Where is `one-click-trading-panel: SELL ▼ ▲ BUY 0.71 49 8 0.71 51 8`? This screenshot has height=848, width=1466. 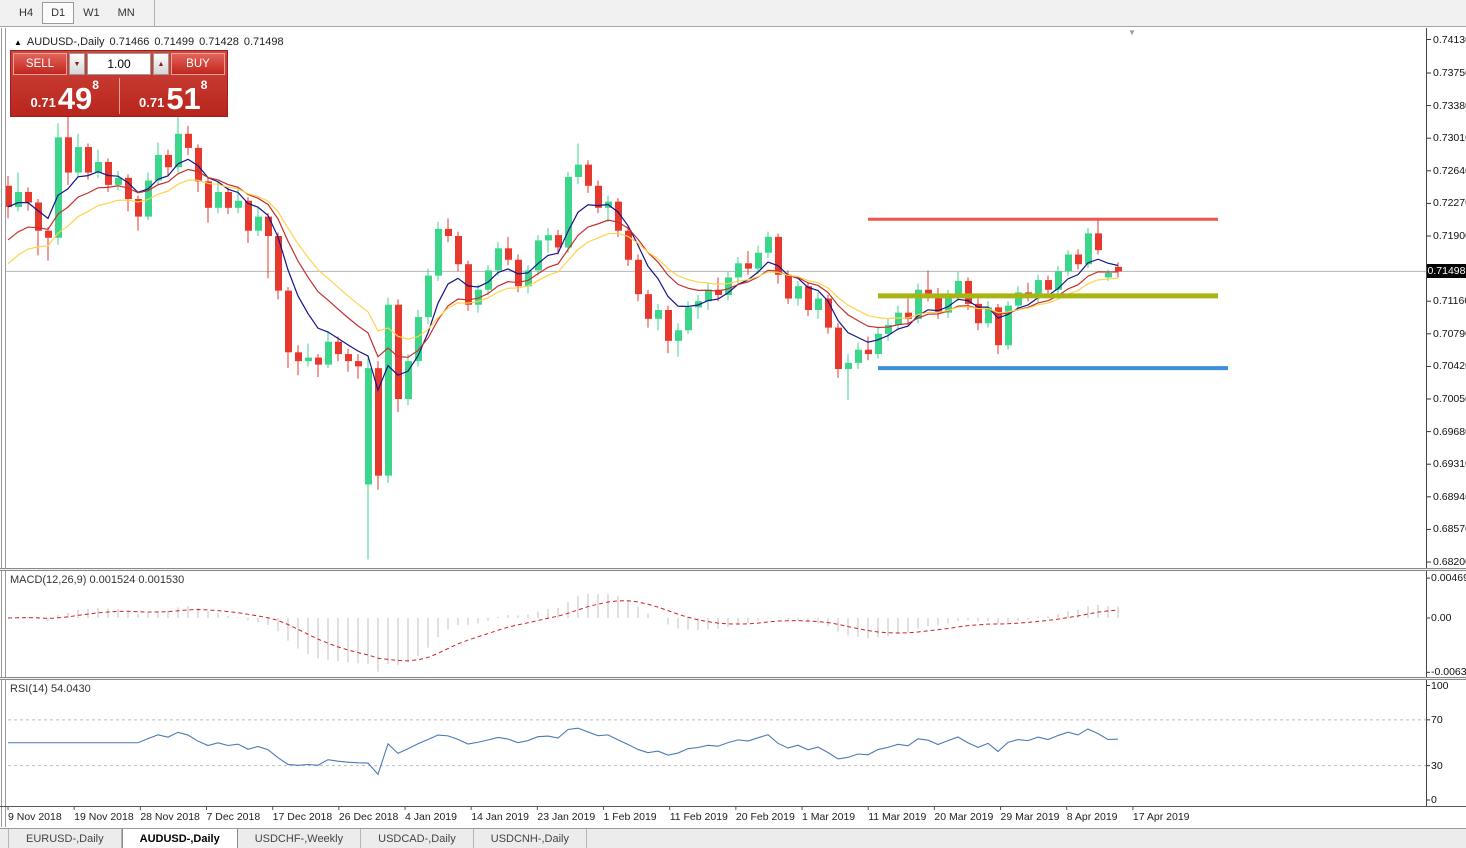 one-click-trading-panel: SELL ▼ ▲ BUY 0.71 49 8 0.71 51 8 is located at coordinates (119, 83).